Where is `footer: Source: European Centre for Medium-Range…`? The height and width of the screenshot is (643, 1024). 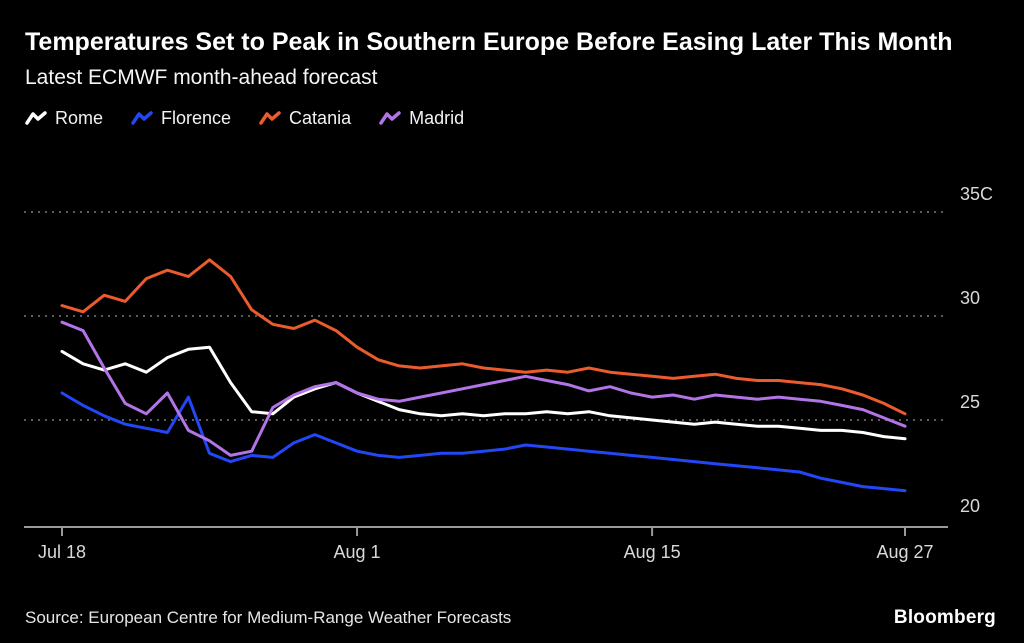 footer: Source: European Centre for Medium-Range… is located at coordinates (510, 618).